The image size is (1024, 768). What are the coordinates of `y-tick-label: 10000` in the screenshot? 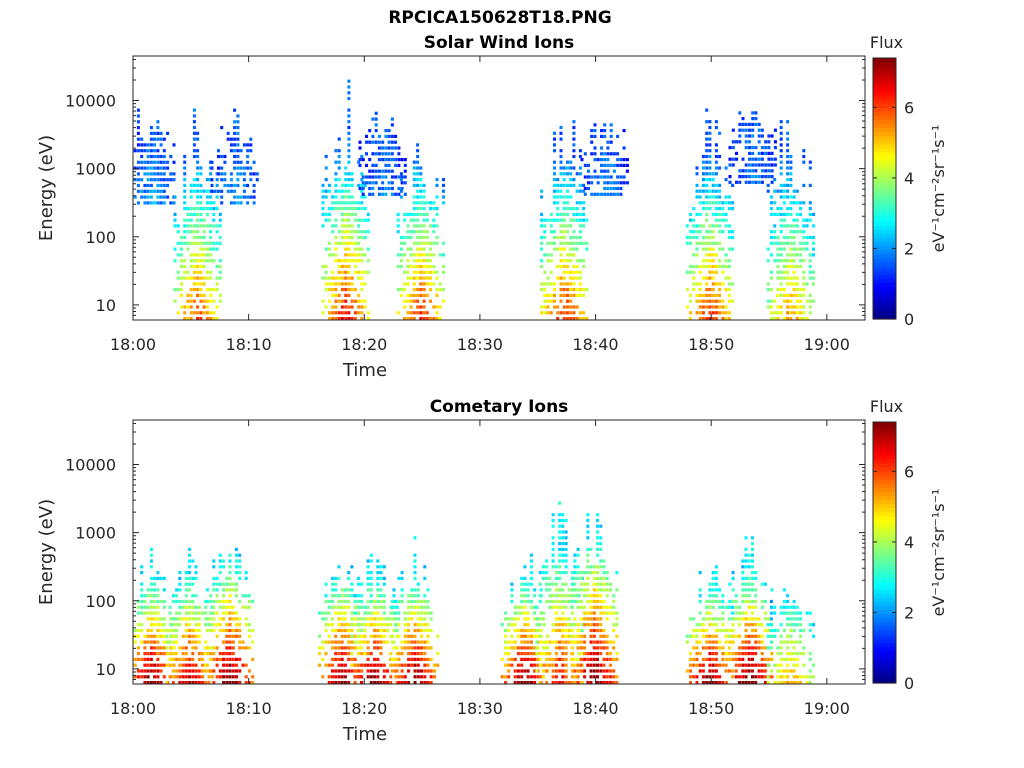 It's located at (90, 465).